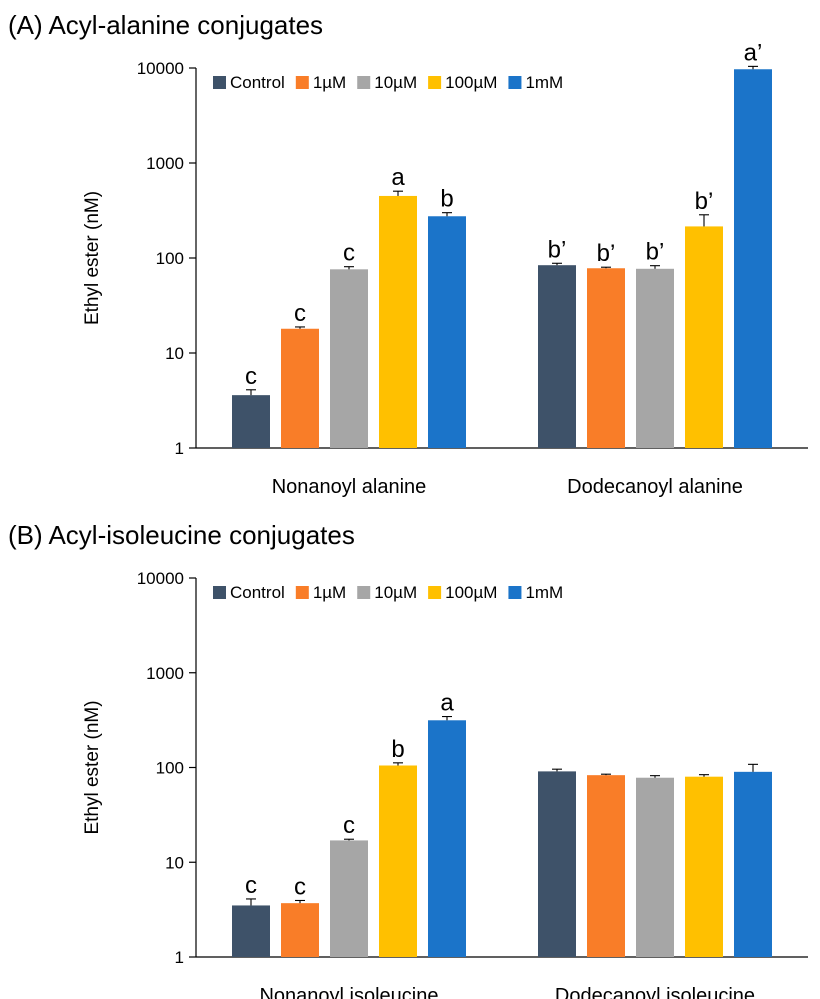 This screenshot has height=999, width=820. I want to click on chart-title: (B) Acyl-isoleucine conjugates, so click(181, 535).